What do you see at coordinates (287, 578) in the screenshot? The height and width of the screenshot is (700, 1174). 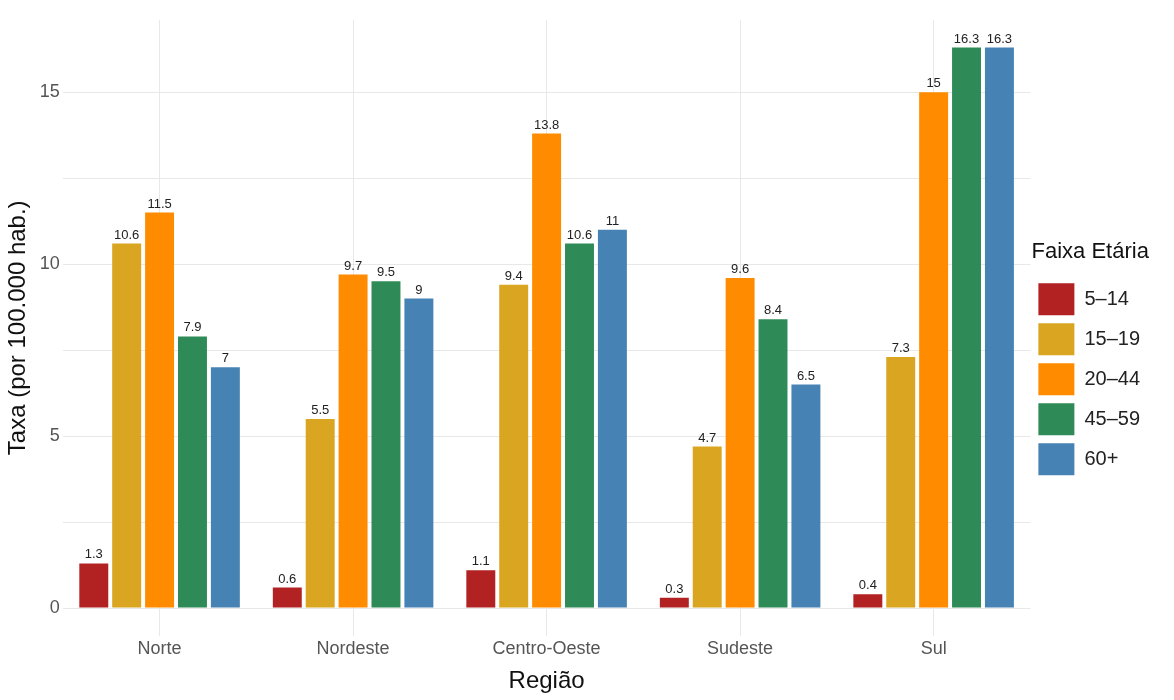 I see `data-label: 0.6` at bounding box center [287, 578].